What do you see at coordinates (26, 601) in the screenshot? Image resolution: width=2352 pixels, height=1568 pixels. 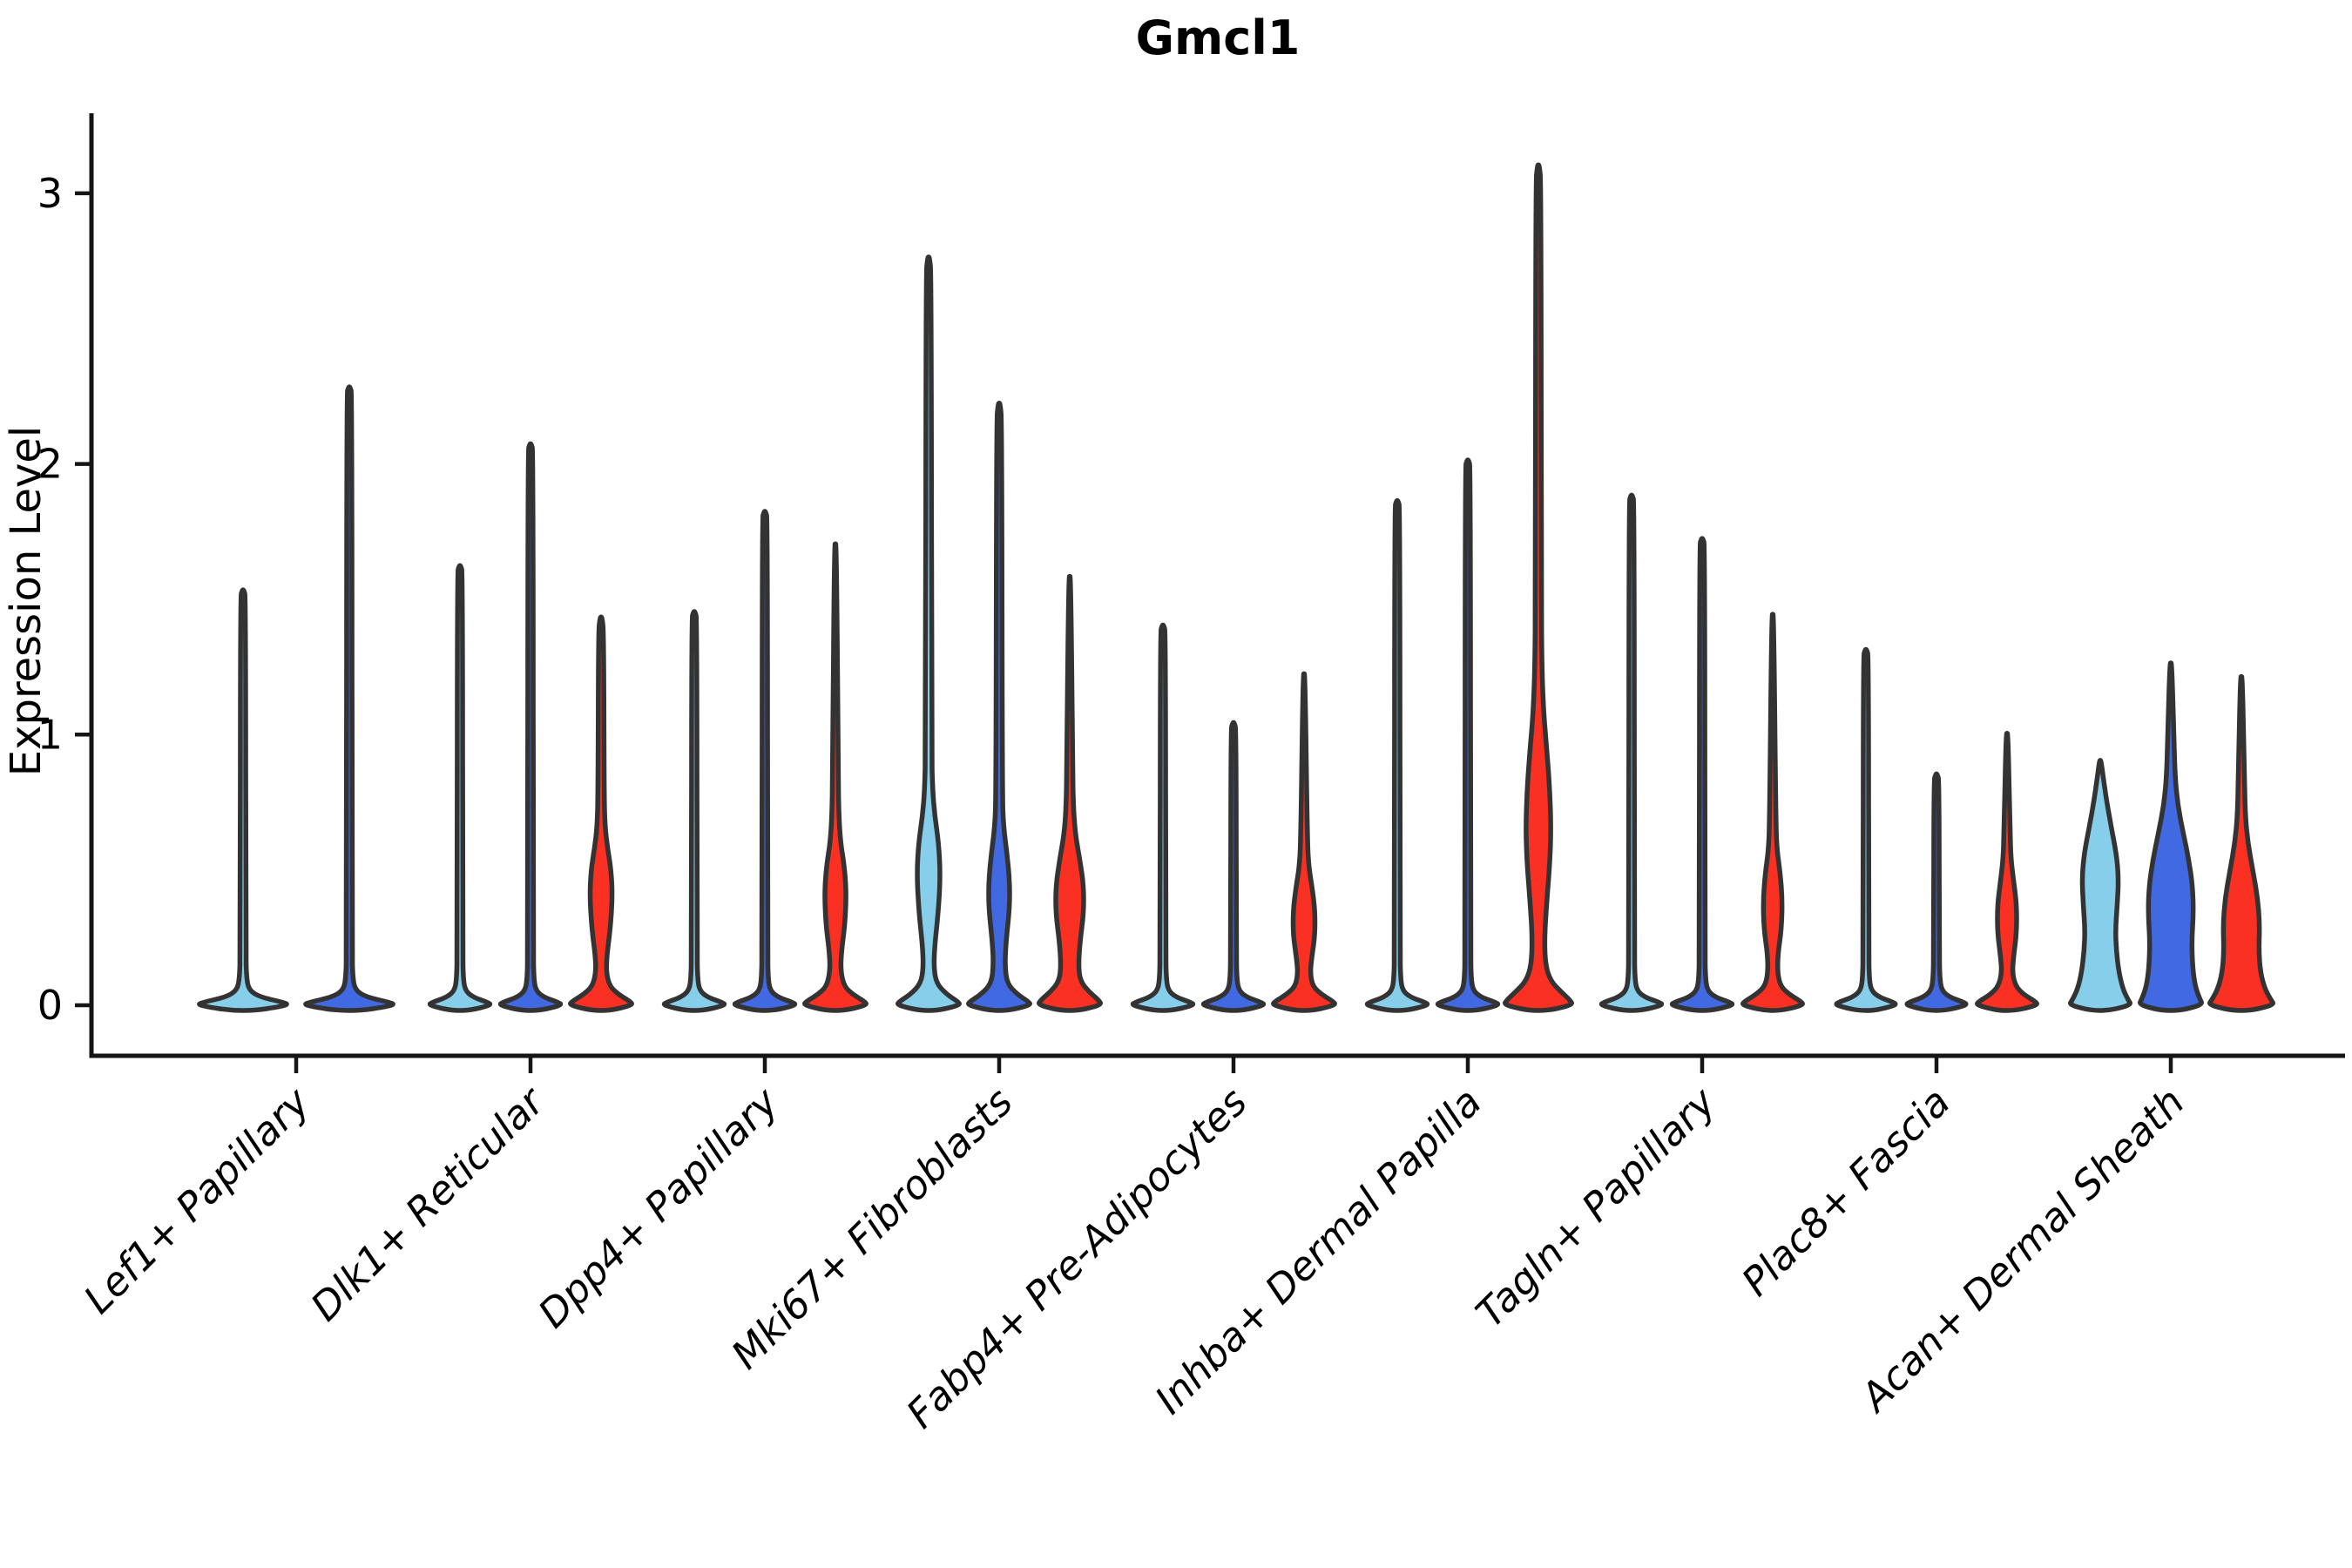 I see `y-axis-label: Expression Level` at bounding box center [26, 601].